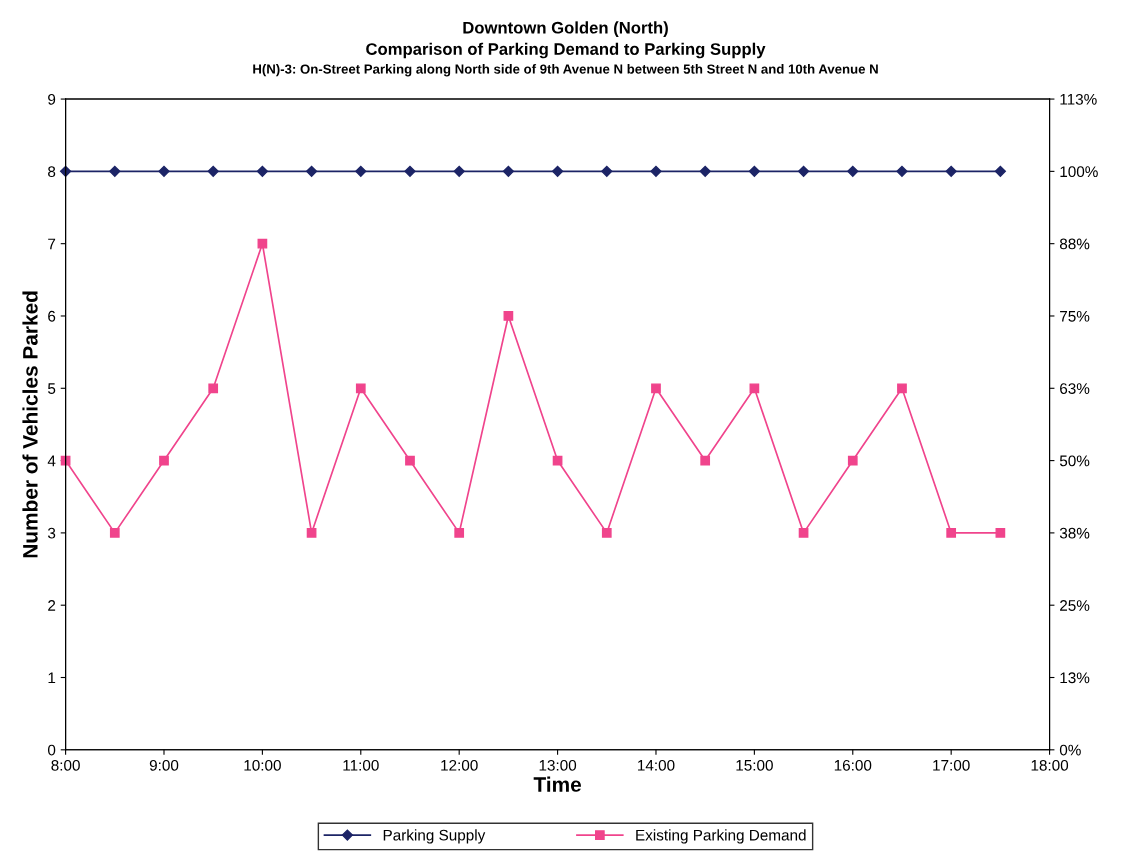 The image size is (1131, 854). Describe the element at coordinates (52, 678) in the screenshot. I see `y-tick-label: 1` at that location.